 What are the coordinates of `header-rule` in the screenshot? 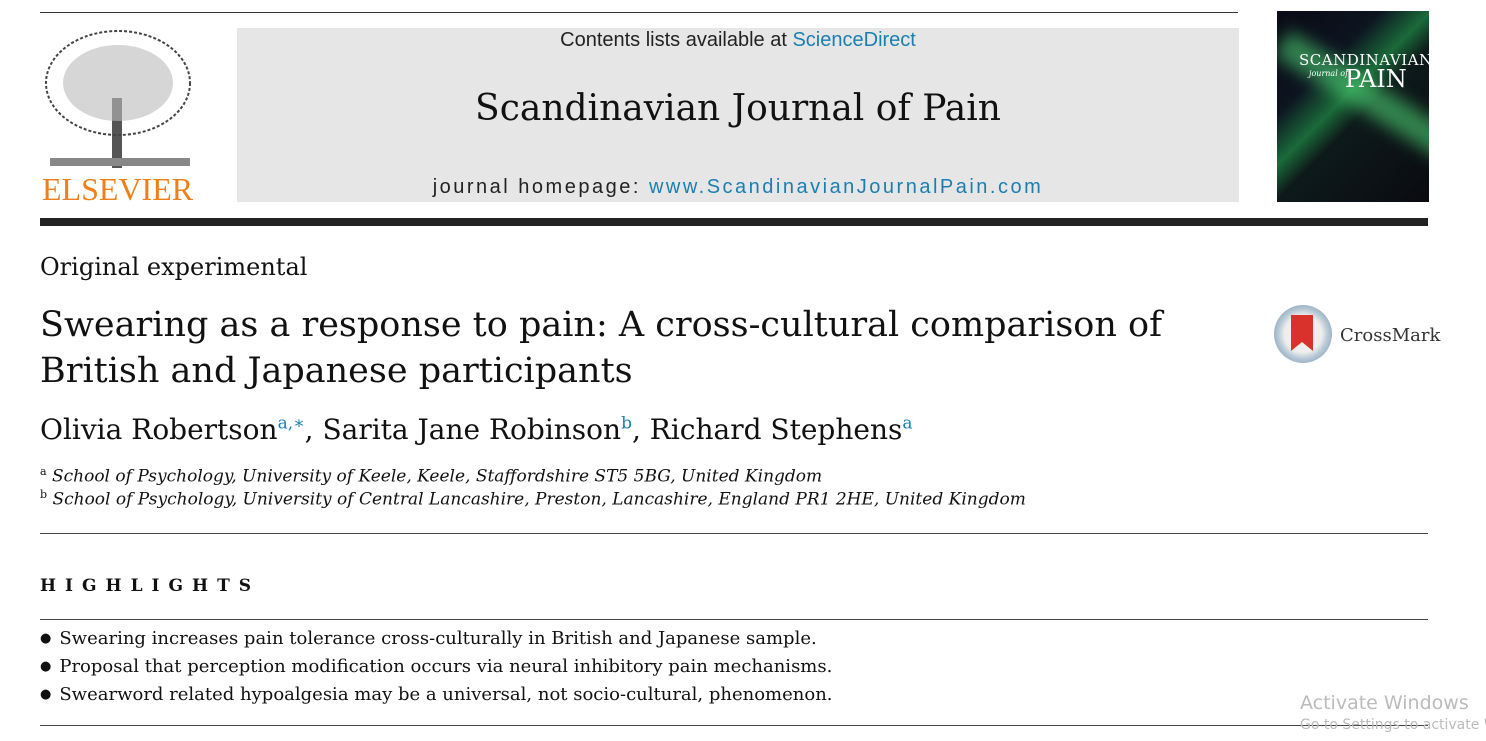 It's located at (734, 222).